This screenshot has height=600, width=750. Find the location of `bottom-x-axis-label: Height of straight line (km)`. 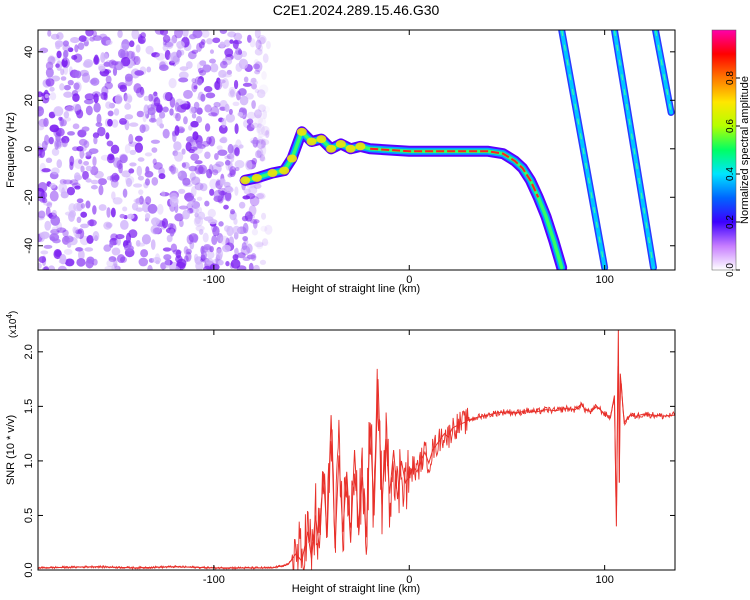

bottom-x-axis-label: Height of straight line (km) is located at coordinates (356, 589).